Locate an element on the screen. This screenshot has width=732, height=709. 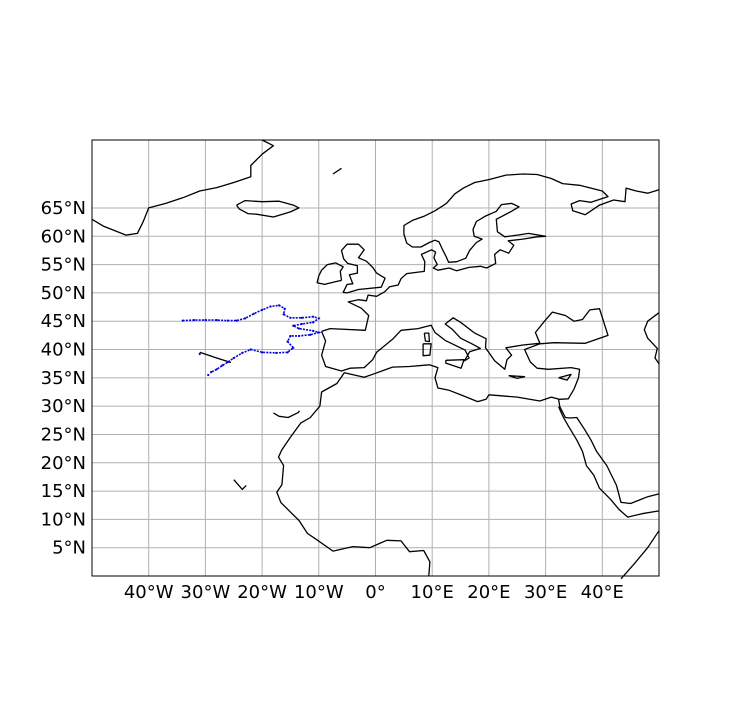
coastline-crete is located at coordinates (517, 377).